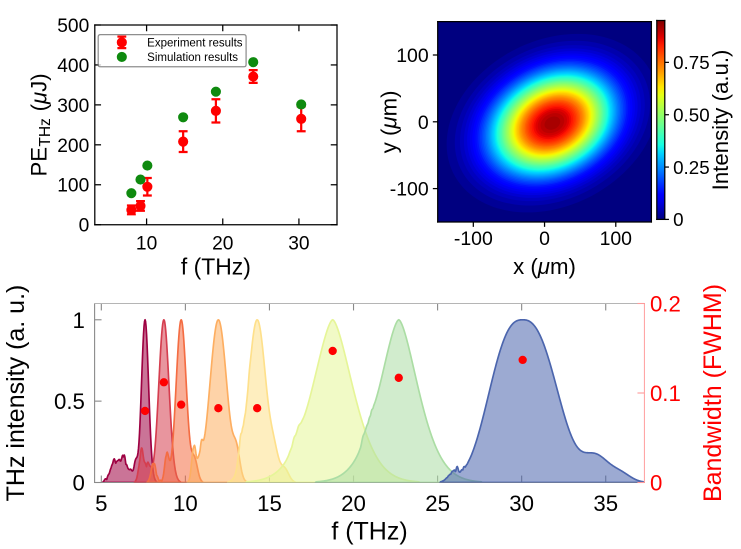  What do you see at coordinates (79, 320) in the screenshot?
I see `svg-text: 1` at bounding box center [79, 320].